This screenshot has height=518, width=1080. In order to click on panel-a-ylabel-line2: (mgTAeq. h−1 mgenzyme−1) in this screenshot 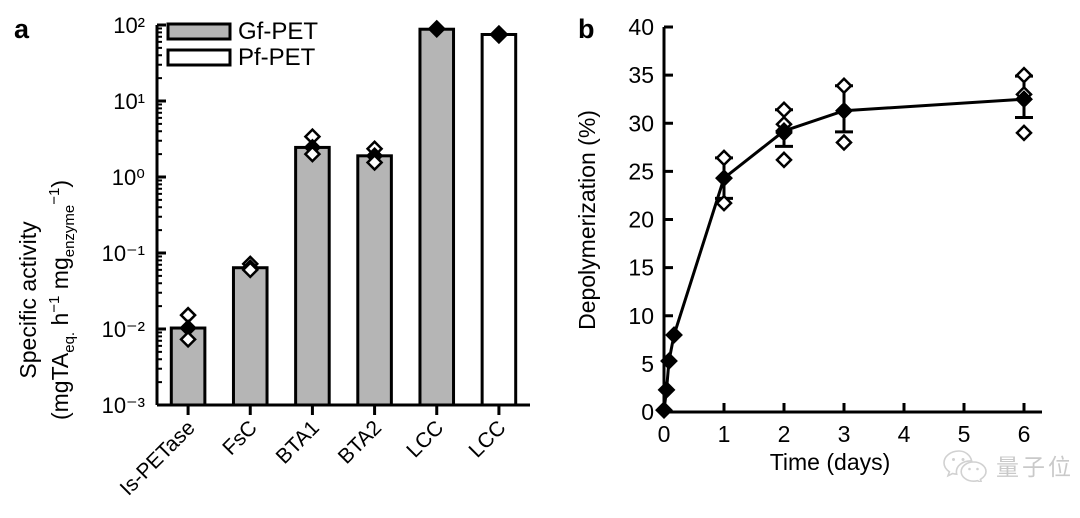, I will do `click(62, 300)`.